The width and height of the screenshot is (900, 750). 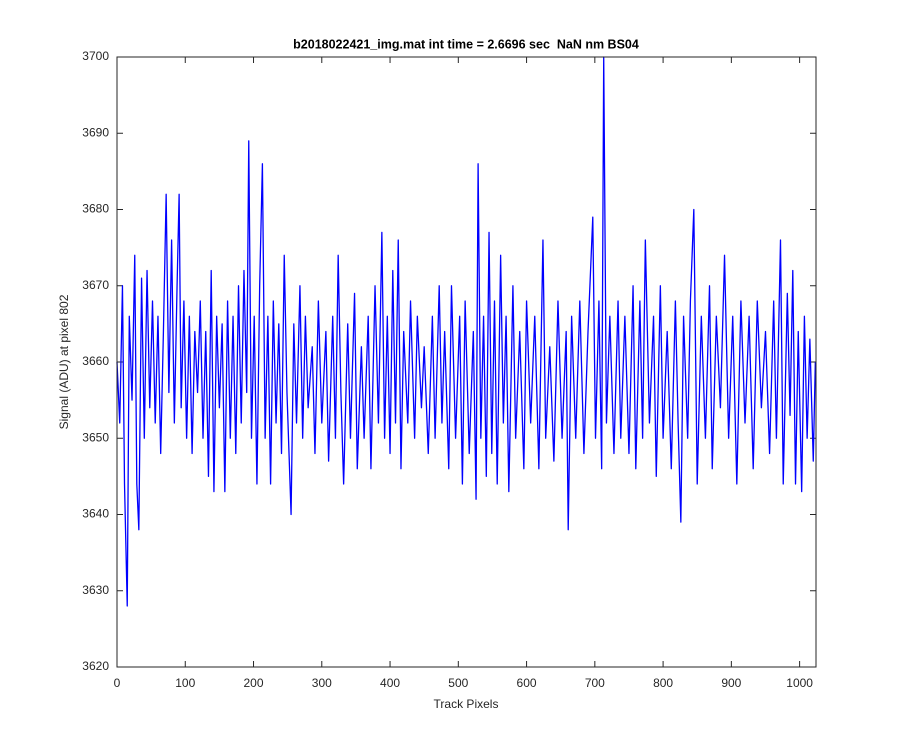 What do you see at coordinates (95, 209) in the screenshot?
I see `y-tick-label: 3680` at bounding box center [95, 209].